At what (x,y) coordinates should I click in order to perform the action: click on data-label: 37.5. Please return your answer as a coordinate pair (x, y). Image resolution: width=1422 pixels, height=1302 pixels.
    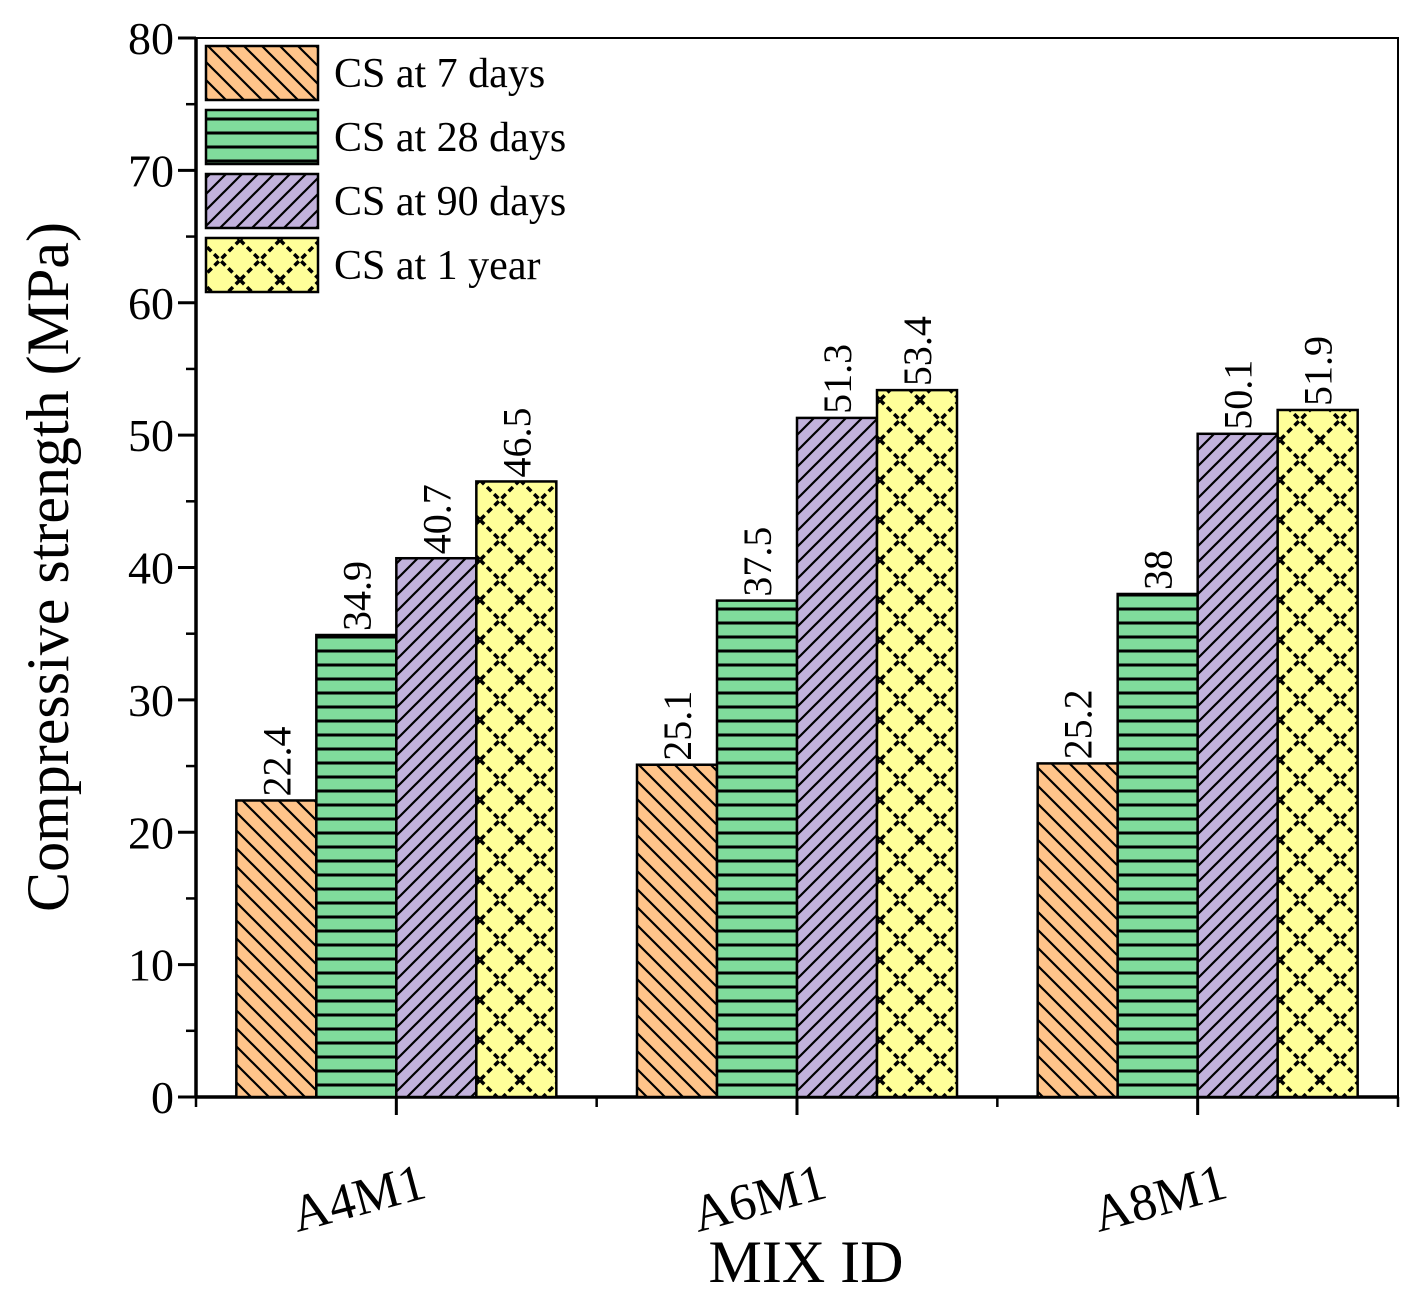
    Looking at the image, I should click on (757, 562).